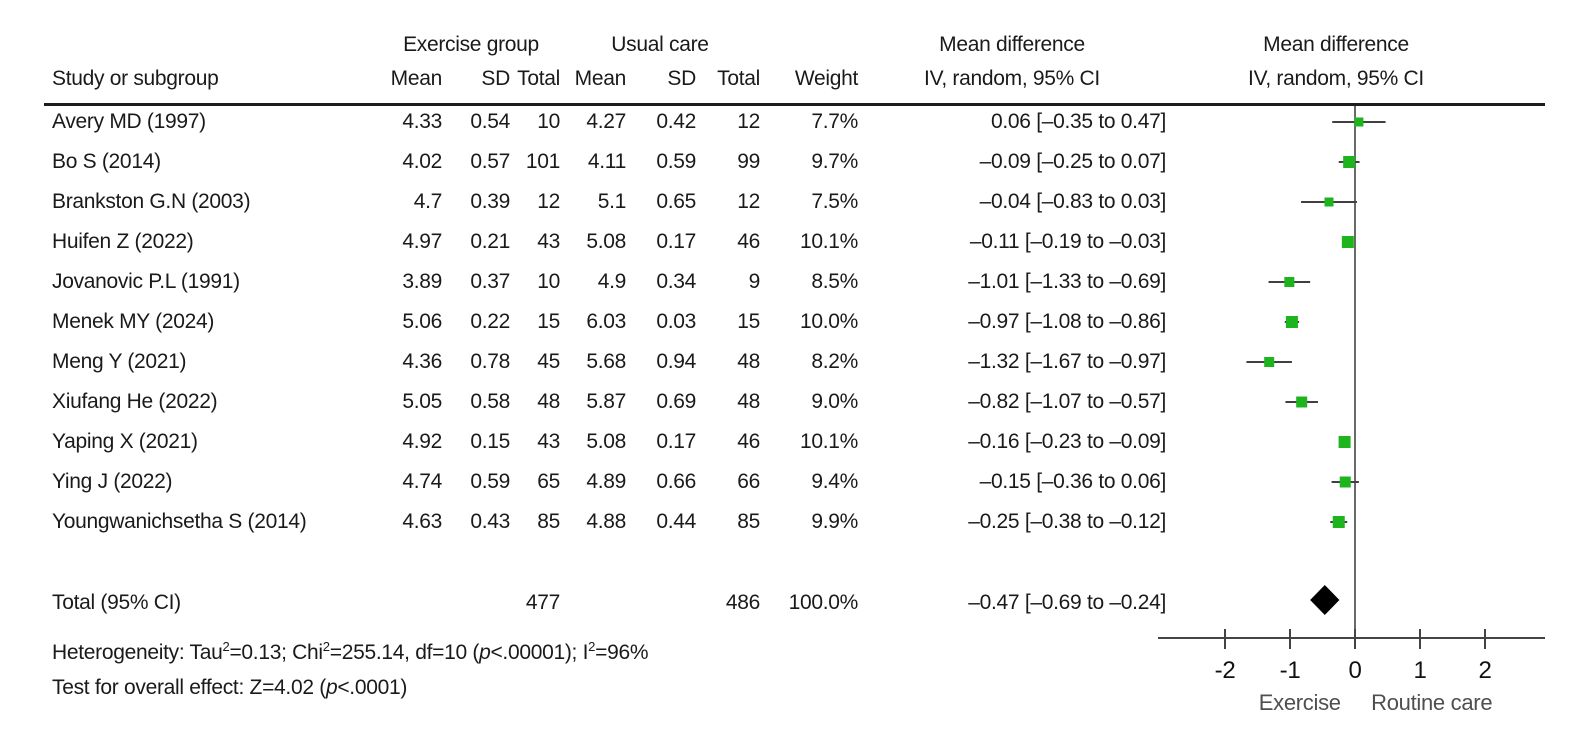  What do you see at coordinates (548, 441) in the screenshot?
I see `cell-total1: 43` at bounding box center [548, 441].